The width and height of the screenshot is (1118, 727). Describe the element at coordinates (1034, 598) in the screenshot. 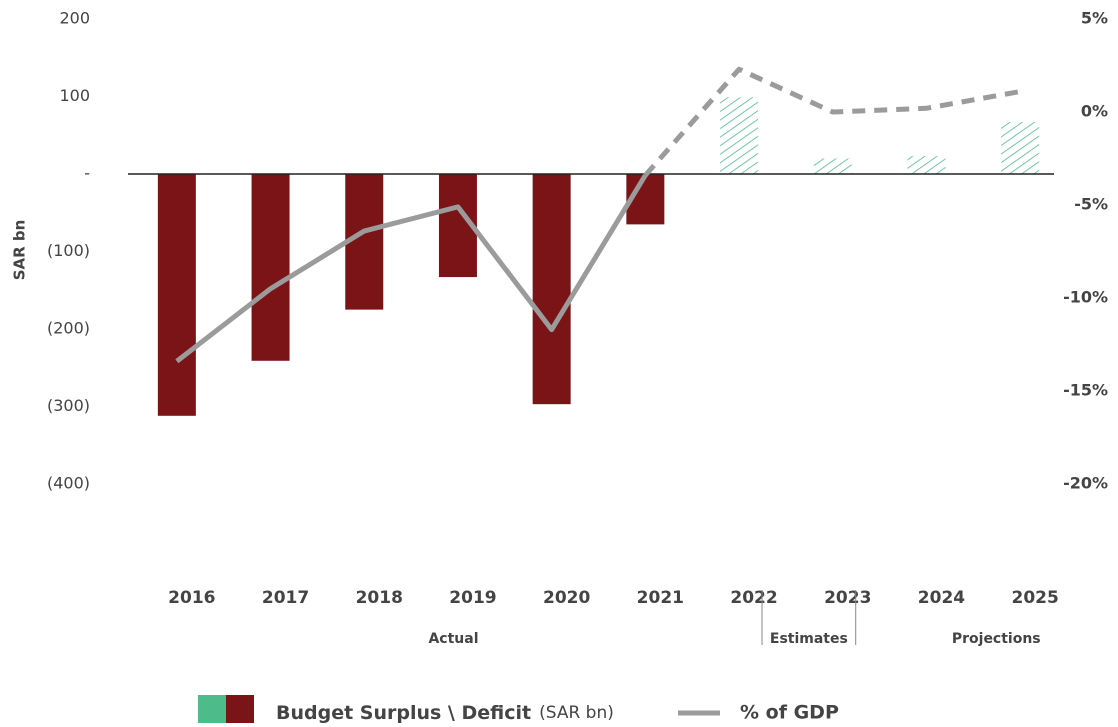

I see `x-tick-label: 2025` at that location.